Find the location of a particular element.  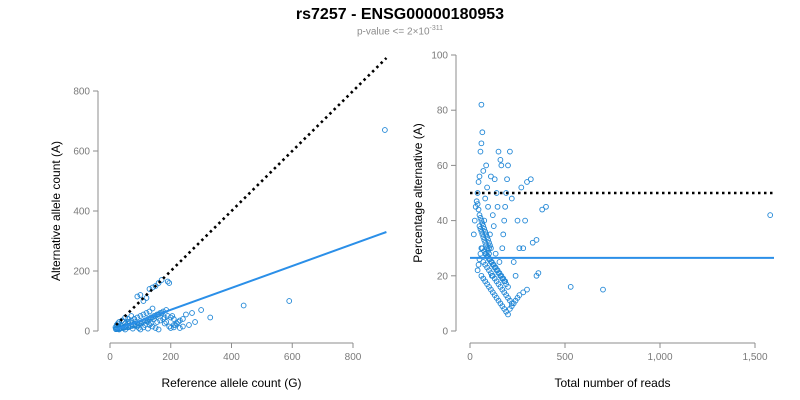

chart1-y-tick-label: 400 is located at coordinates (81, 212).